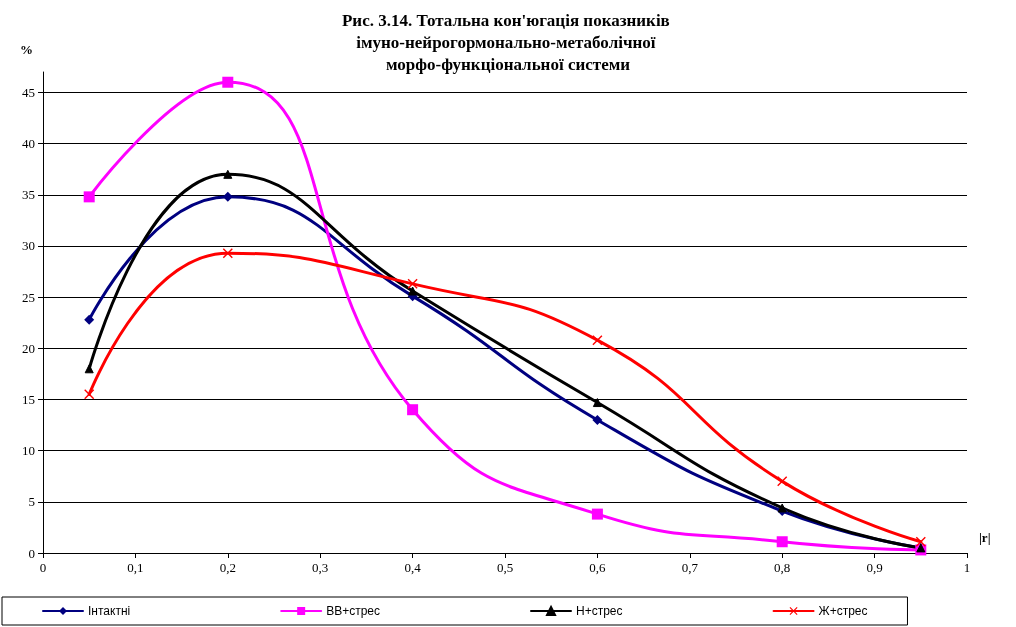 This screenshot has height=627, width=1016. I want to click on y-tick-label: 45, so click(28, 92).